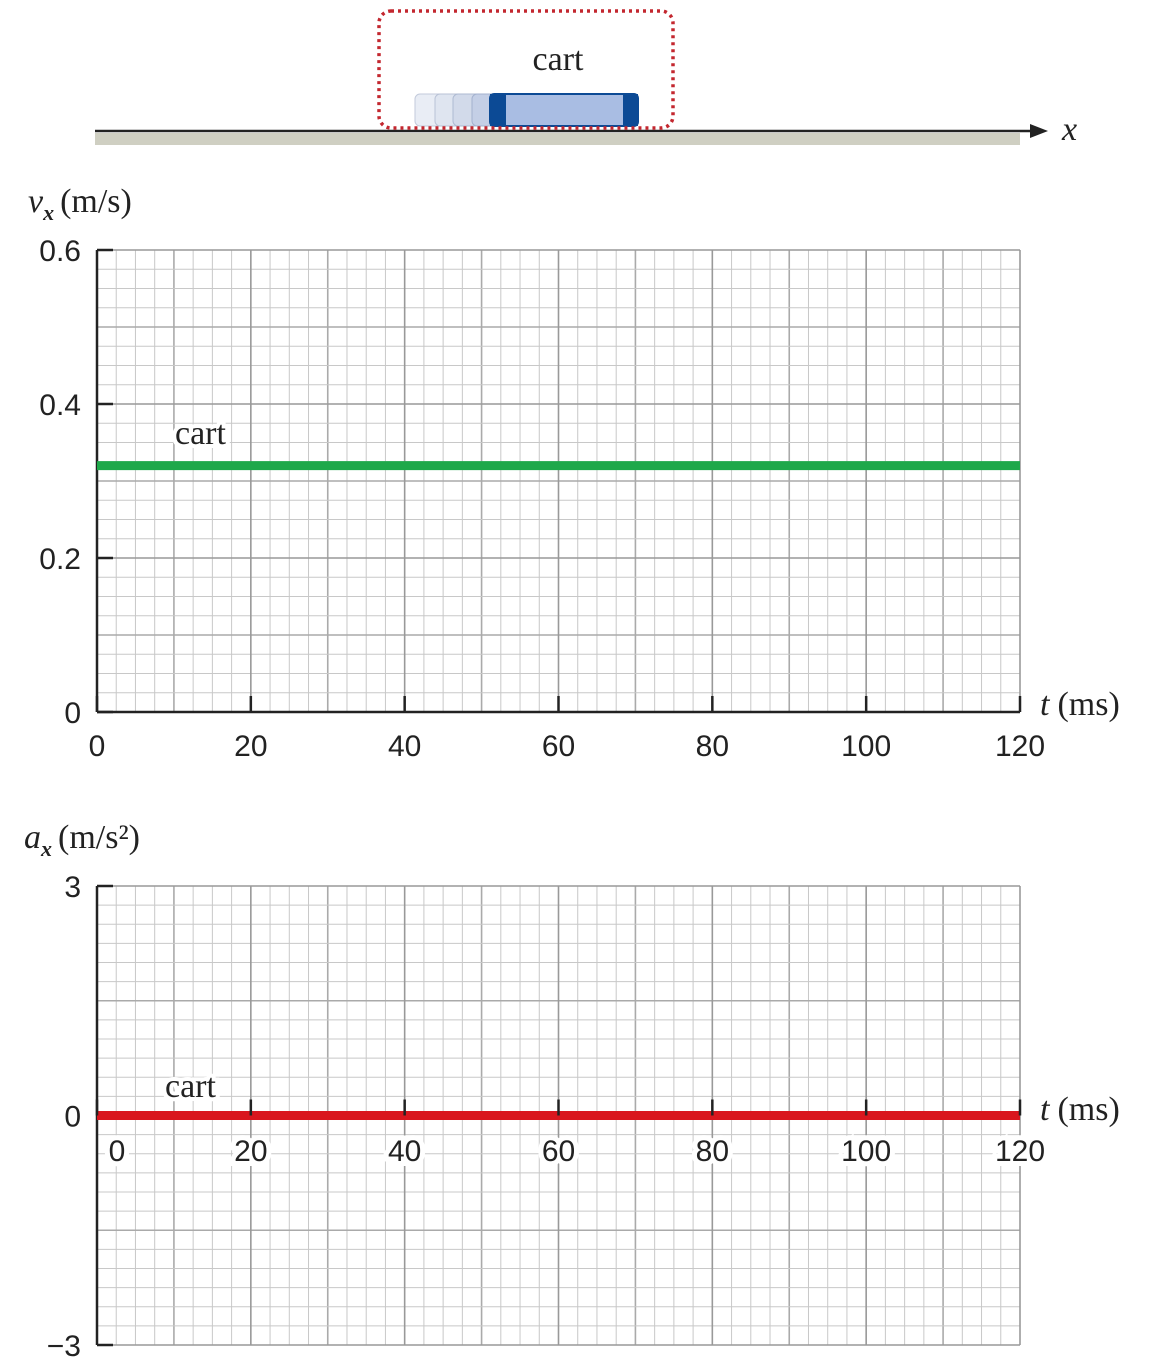 This screenshot has width=1164, height=1358. What do you see at coordinates (1039, 131) in the screenshot?
I see `arrow-head` at bounding box center [1039, 131].